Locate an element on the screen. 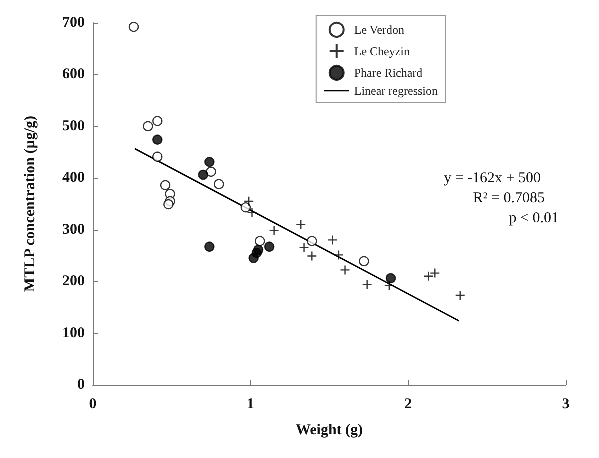 This screenshot has height=458, width=599. legend-label: Le Cheyzin is located at coordinates (382, 51).